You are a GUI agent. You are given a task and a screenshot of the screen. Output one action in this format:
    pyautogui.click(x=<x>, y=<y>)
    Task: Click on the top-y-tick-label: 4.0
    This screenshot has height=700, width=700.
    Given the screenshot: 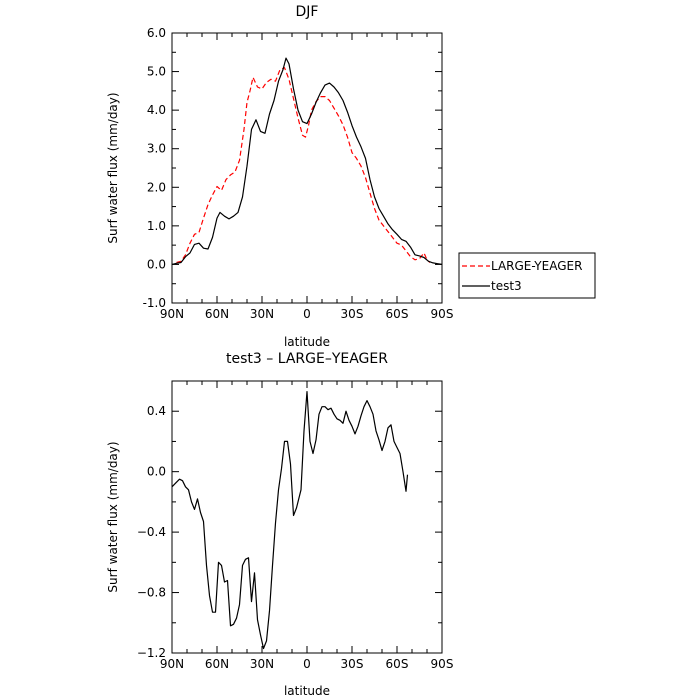 What is the action you would take?
    pyautogui.click(x=156, y=110)
    